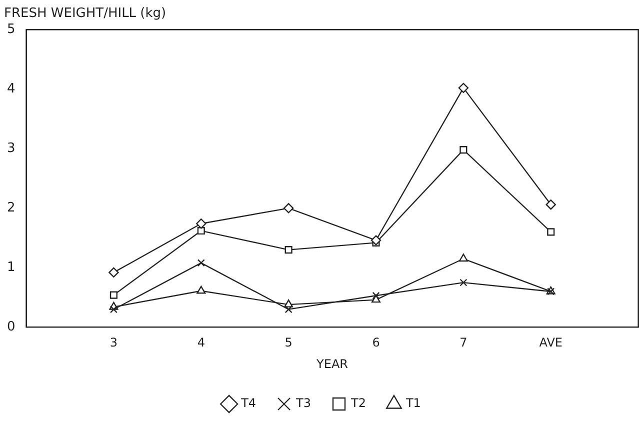  Describe the element at coordinates (11, 148) in the screenshot. I see `y-tick-label: 3` at that location.